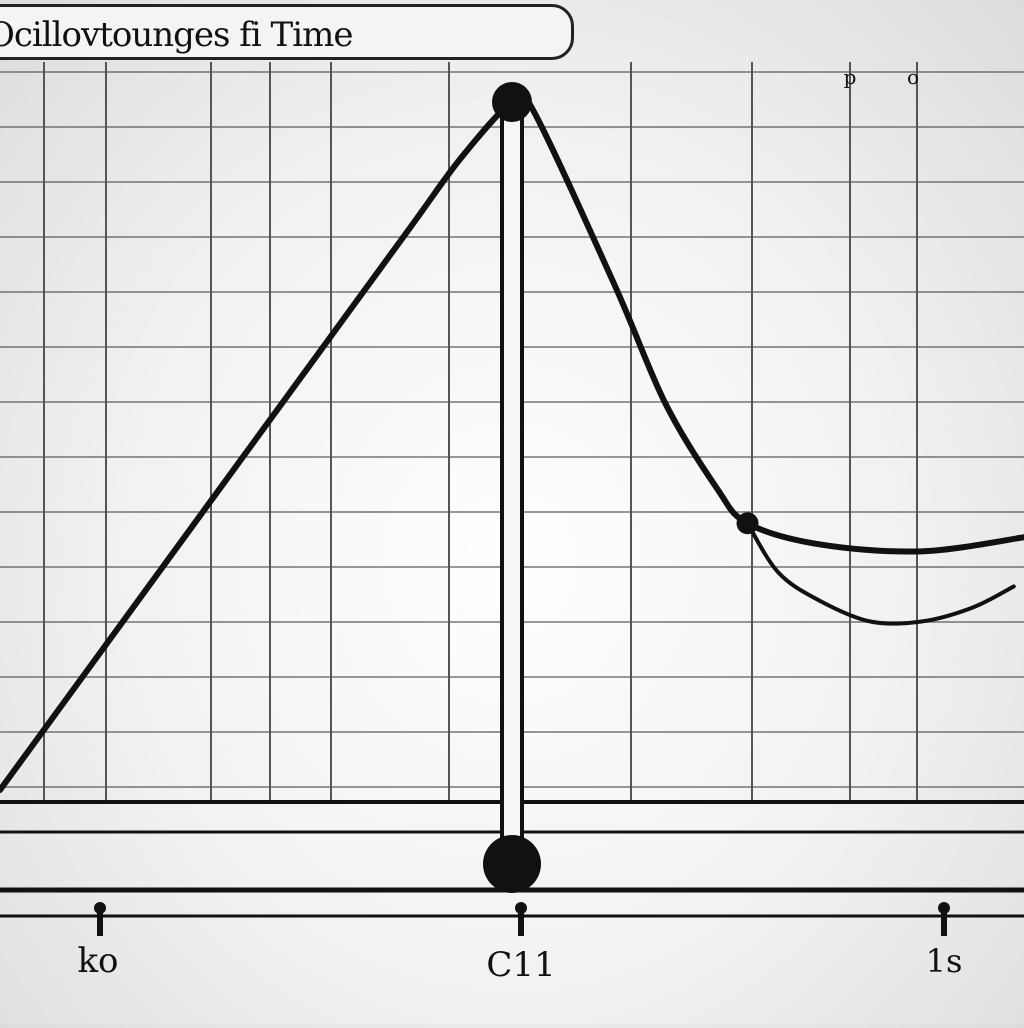  What do you see at coordinates (913, 77) in the screenshot?
I see `top-mark-o: o` at bounding box center [913, 77].